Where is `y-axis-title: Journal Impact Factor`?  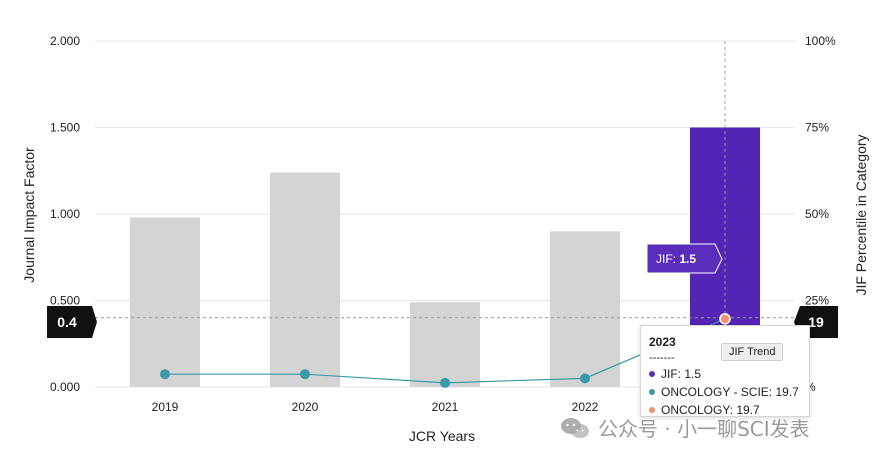
y-axis-title: Journal Impact Factor is located at coordinates (29, 215).